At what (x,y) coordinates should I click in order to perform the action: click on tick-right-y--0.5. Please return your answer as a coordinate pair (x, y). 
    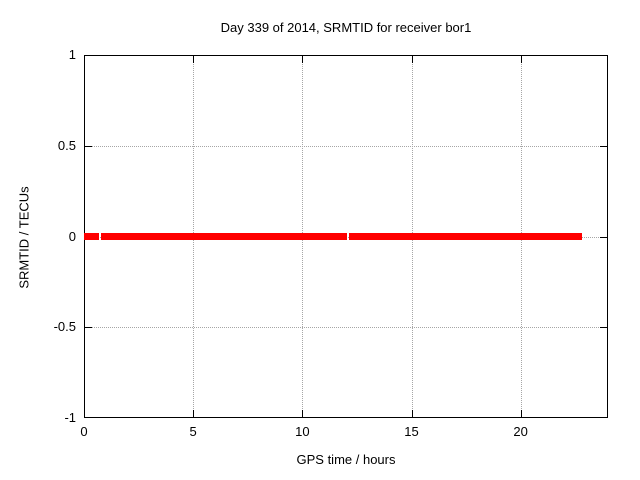
    Looking at the image, I should click on (603, 328).